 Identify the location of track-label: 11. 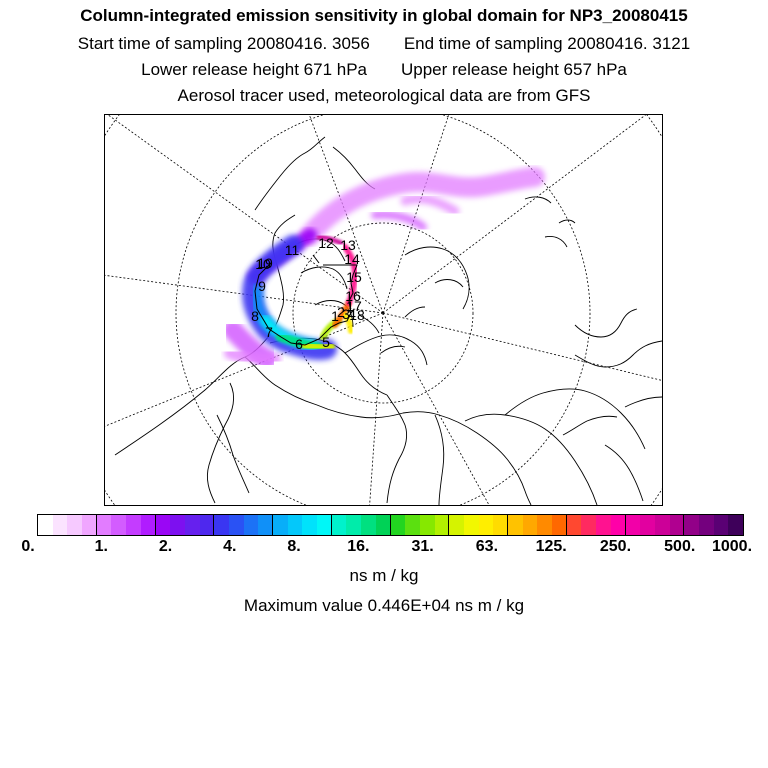
(292, 250).